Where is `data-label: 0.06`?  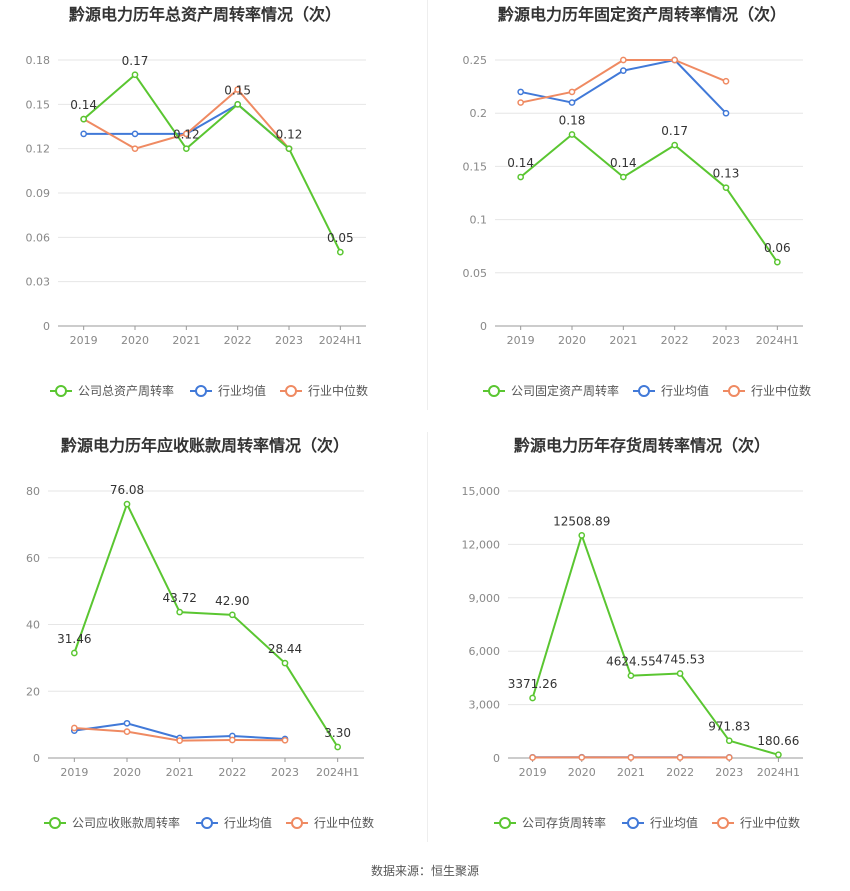 data-label: 0.06 is located at coordinates (777, 248).